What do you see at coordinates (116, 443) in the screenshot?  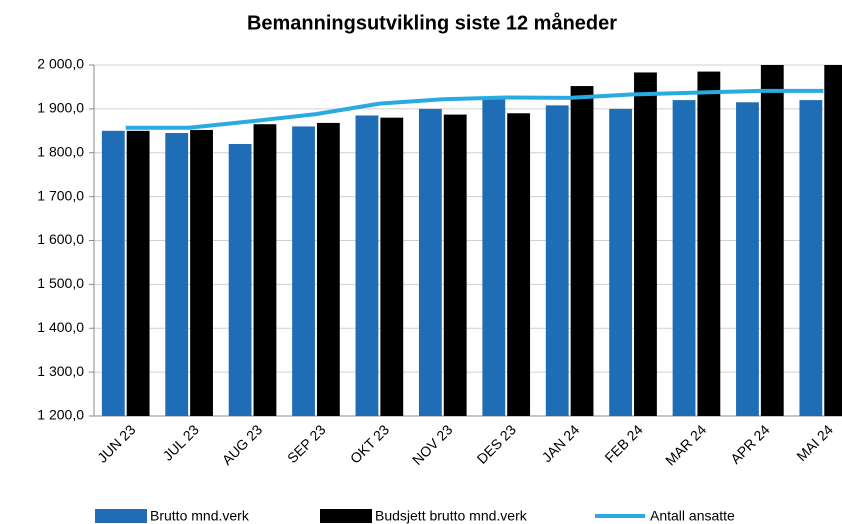 I see `x-tick-label: JUN 23` at bounding box center [116, 443].